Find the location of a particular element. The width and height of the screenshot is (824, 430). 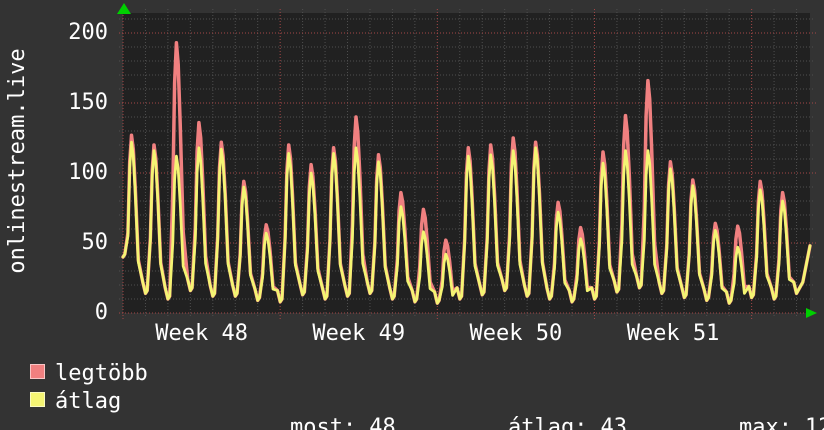

legend-label-max: legtöbb is located at coordinates (101, 373).